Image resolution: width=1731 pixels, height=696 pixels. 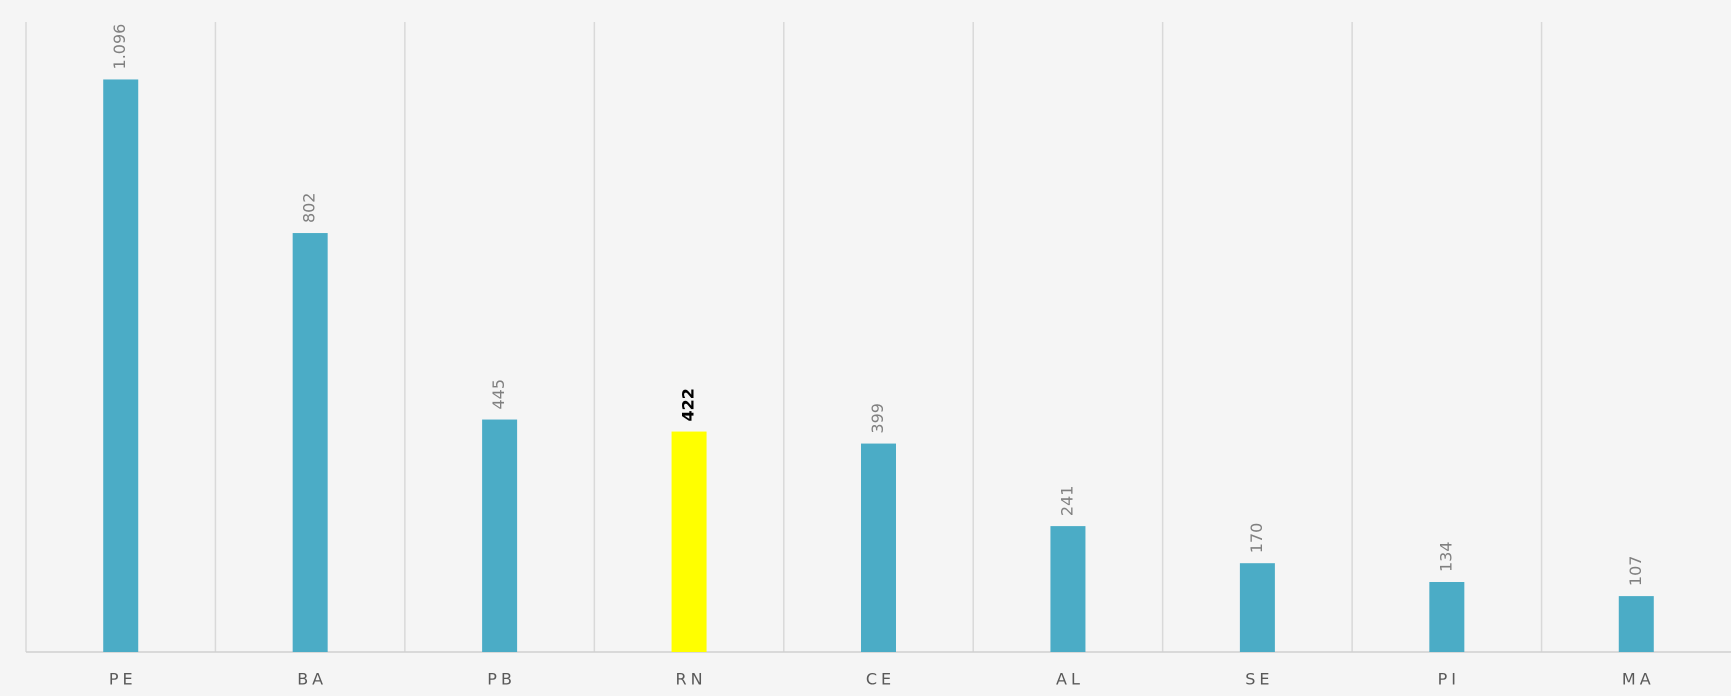 I want to click on x-tick-label: RN, so click(x=691, y=679).